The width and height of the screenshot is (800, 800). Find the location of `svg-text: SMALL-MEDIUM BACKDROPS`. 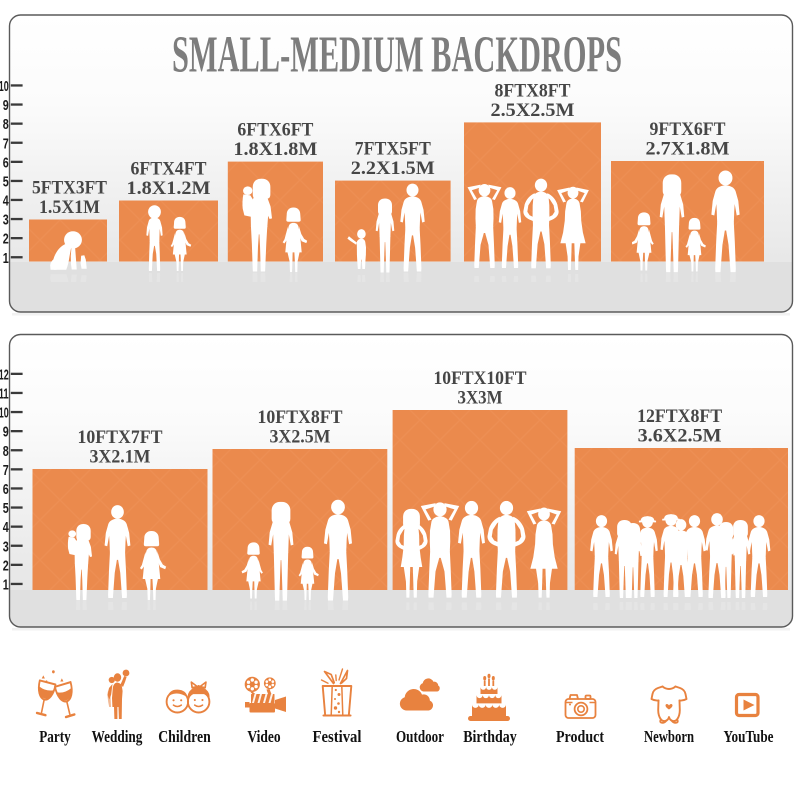

svg-text: SMALL-MEDIUM BACKDROPS is located at coordinates (397, 55).